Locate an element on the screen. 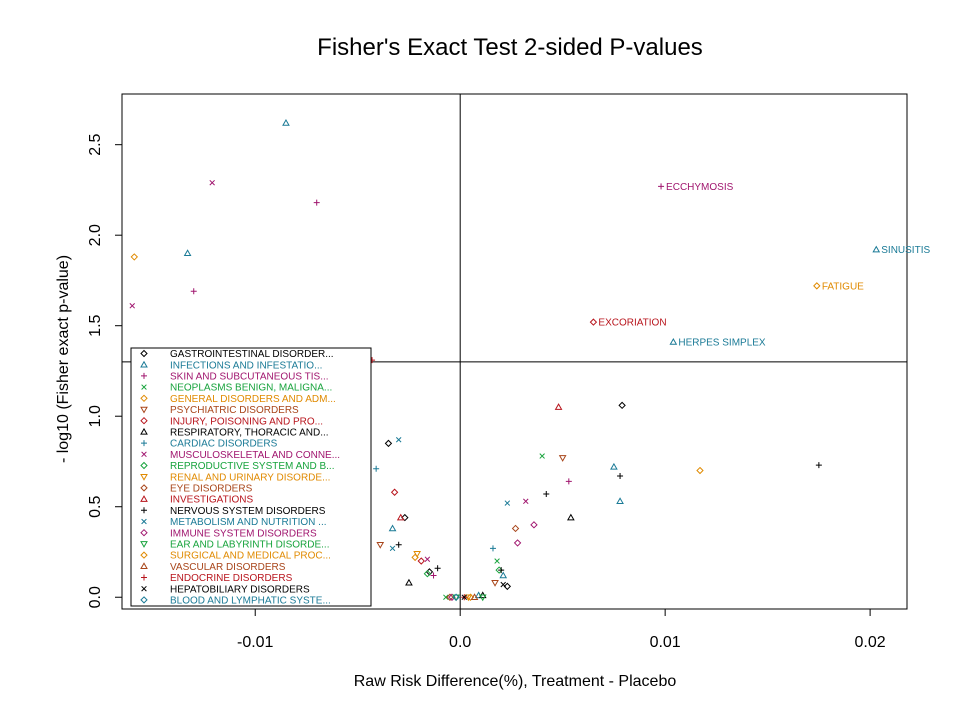 Image resolution: width=960 pixels, height=725 pixels. x-tick-label: 0.02 is located at coordinates (870, 642).